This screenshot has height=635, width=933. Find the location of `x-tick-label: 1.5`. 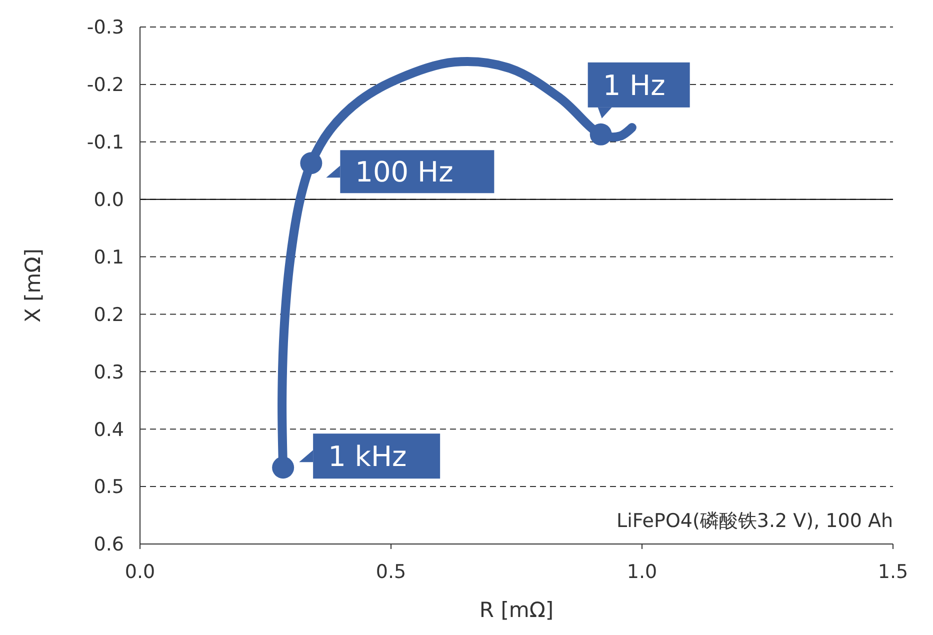

x-tick-label: 1.5 is located at coordinates (893, 572).